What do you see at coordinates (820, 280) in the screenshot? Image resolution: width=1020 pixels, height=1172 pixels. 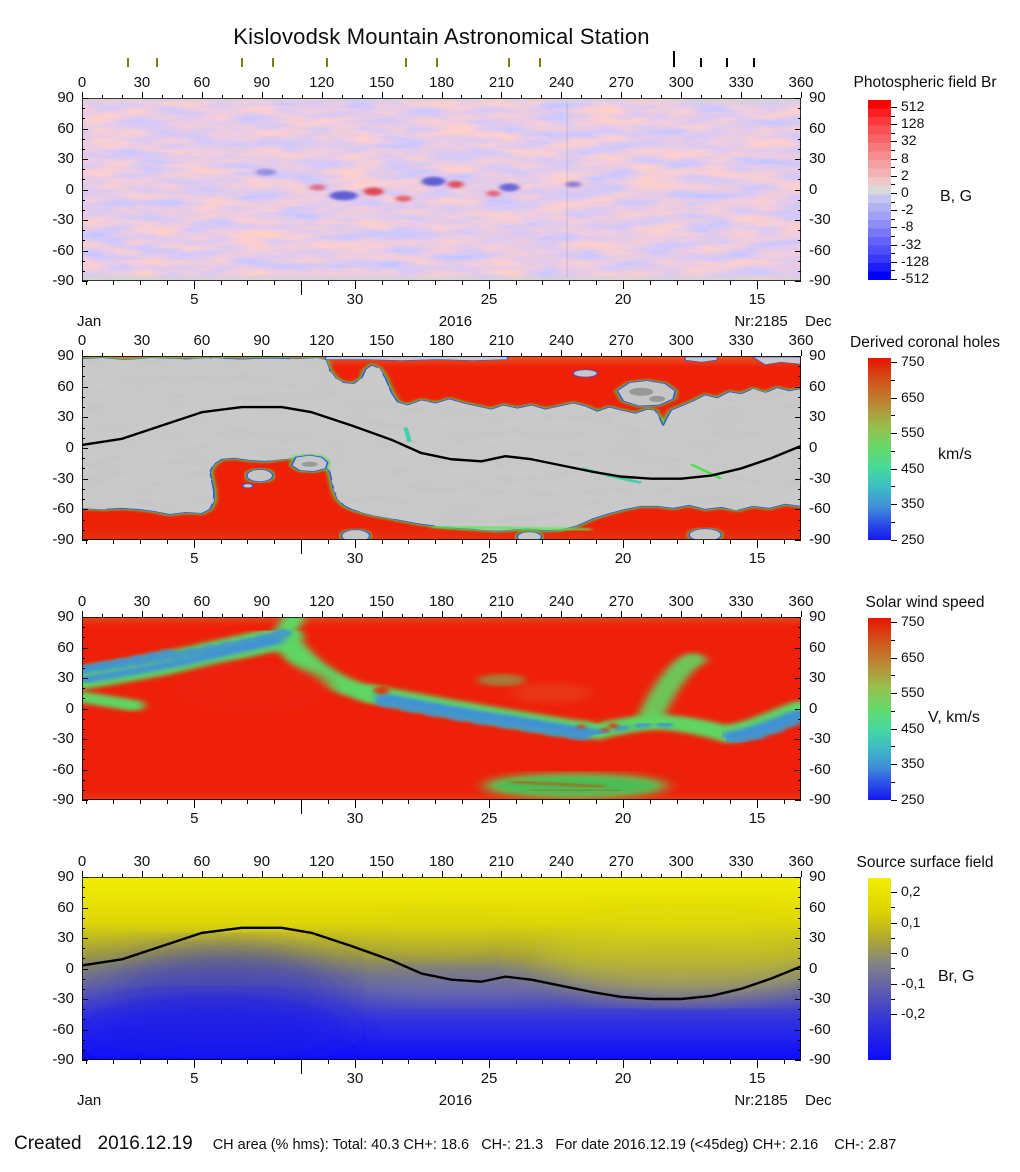 I see `lat-axis-label-right: -90` at bounding box center [820, 280].